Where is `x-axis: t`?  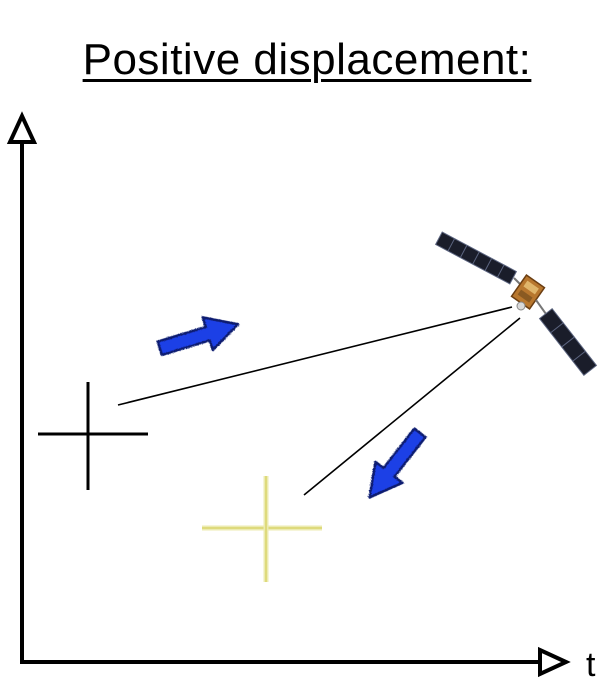
x-axis: t is located at coordinates (308, 665).